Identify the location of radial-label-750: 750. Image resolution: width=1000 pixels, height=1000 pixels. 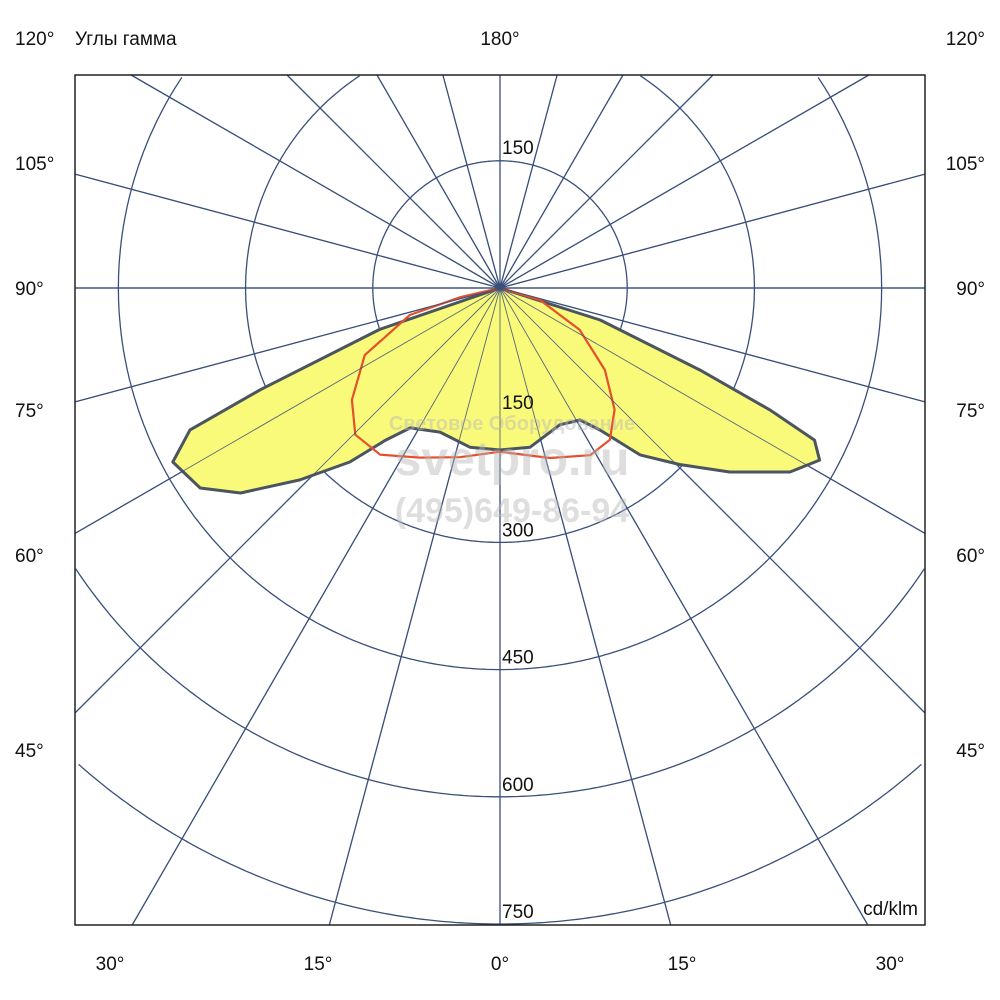
(518, 912).